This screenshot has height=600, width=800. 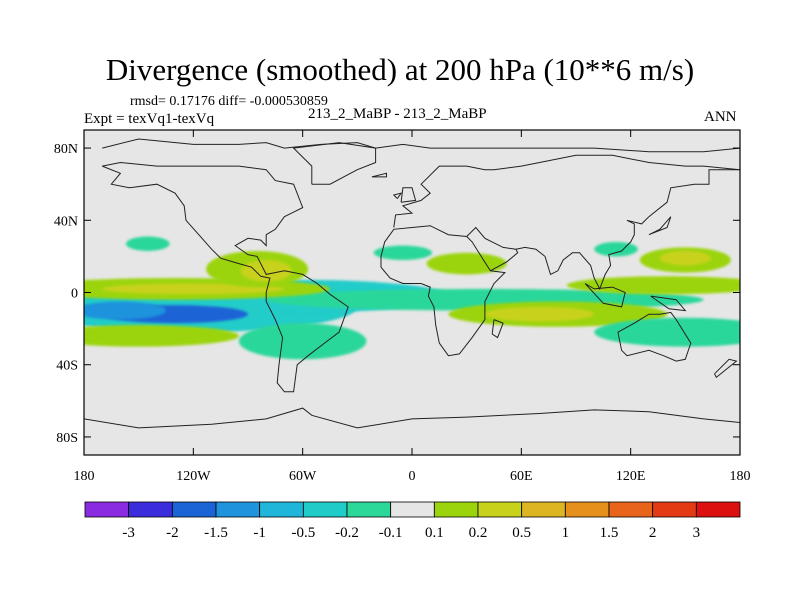 What do you see at coordinates (391, 533) in the screenshot?
I see `colorbar-label: -0.1` at bounding box center [391, 533].